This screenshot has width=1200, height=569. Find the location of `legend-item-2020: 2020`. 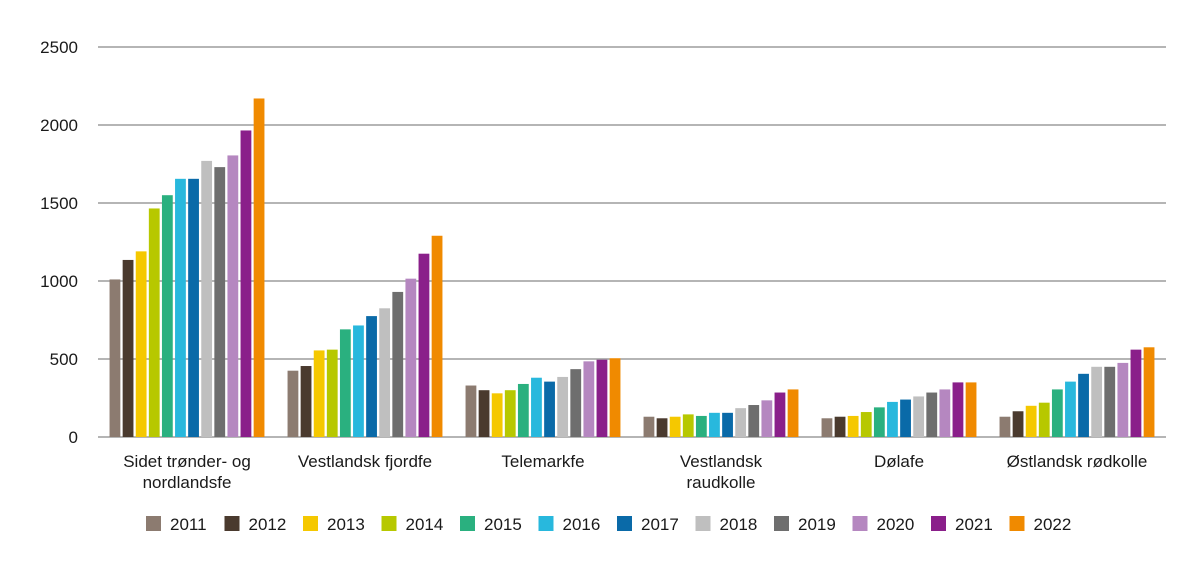

legend-item-2020: 2020 is located at coordinates (883, 524).